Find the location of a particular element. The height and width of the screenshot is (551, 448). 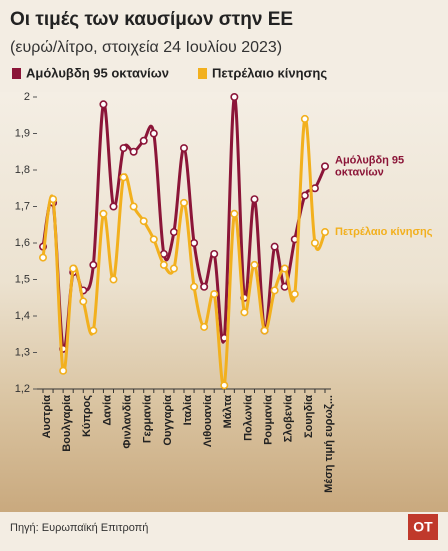

y-tick-label: 1,9 is located at coordinates (22, 133).